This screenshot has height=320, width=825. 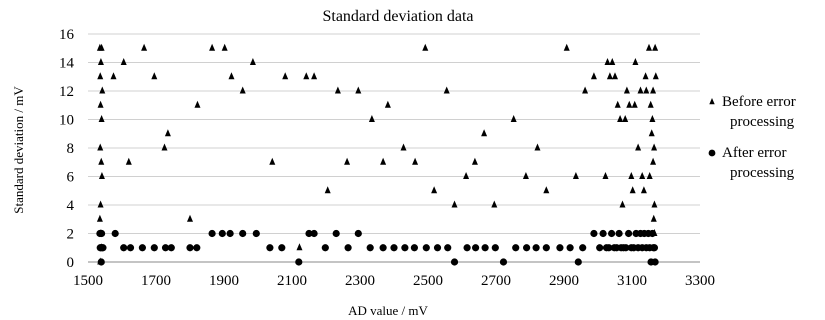 I want to click on y-tick-label: 14, so click(x=67, y=64).